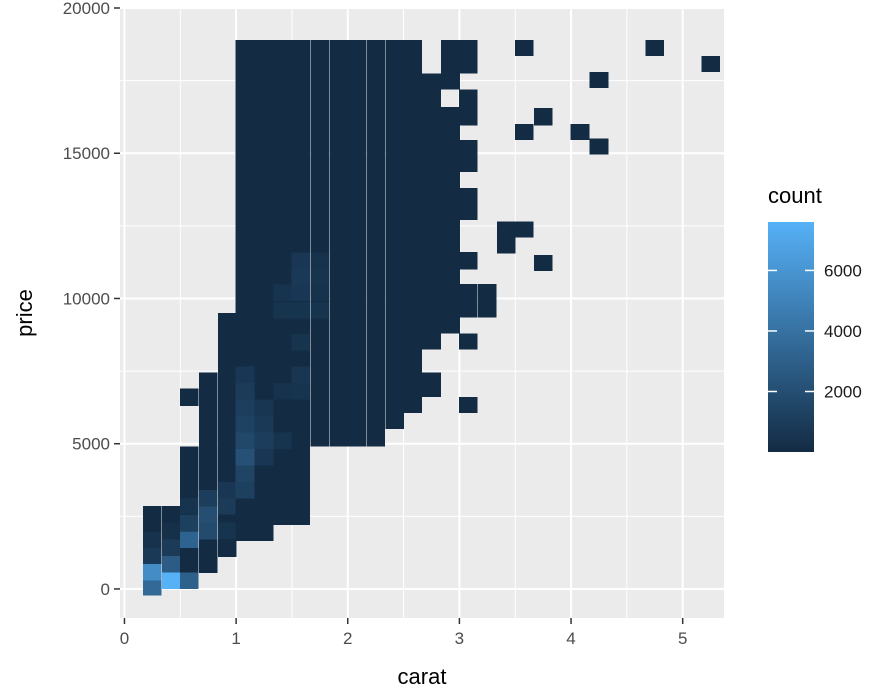  What do you see at coordinates (86, 9) in the screenshot?
I see `y-tick-label: 20000` at bounding box center [86, 9].